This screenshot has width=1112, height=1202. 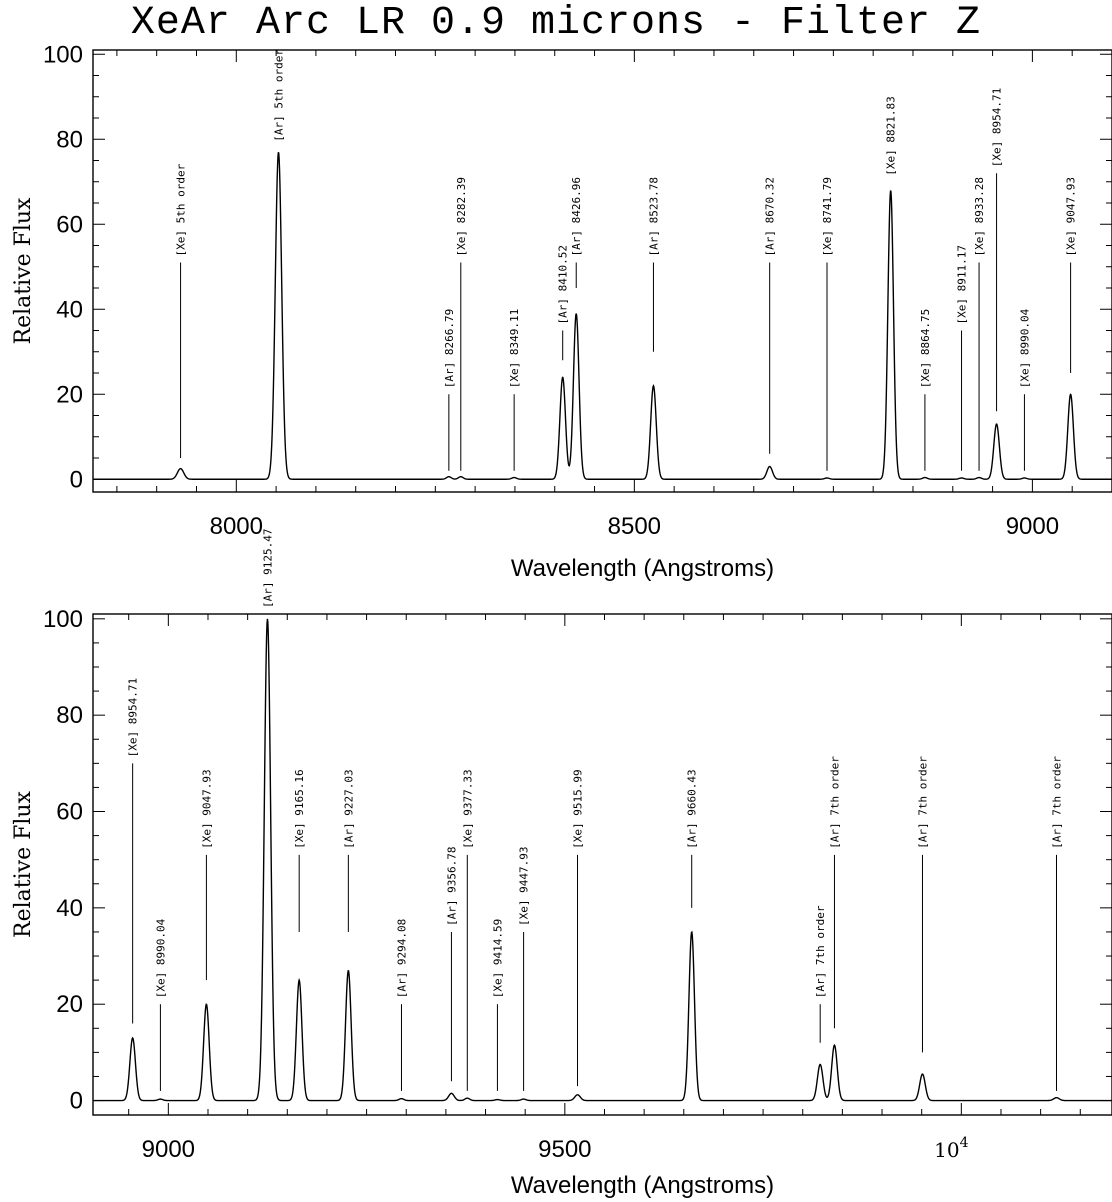 What do you see at coordinates (578, 808) in the screenshot?
I see `line-label: [Xe] 9515.99` at bounding box center [578, 808].